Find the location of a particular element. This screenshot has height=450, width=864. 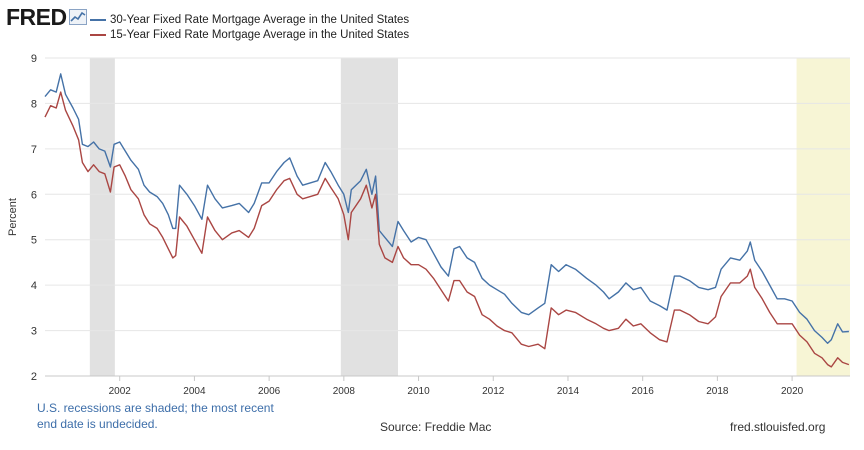

legend-swatch-15-year is located at coordinates (98, 34).